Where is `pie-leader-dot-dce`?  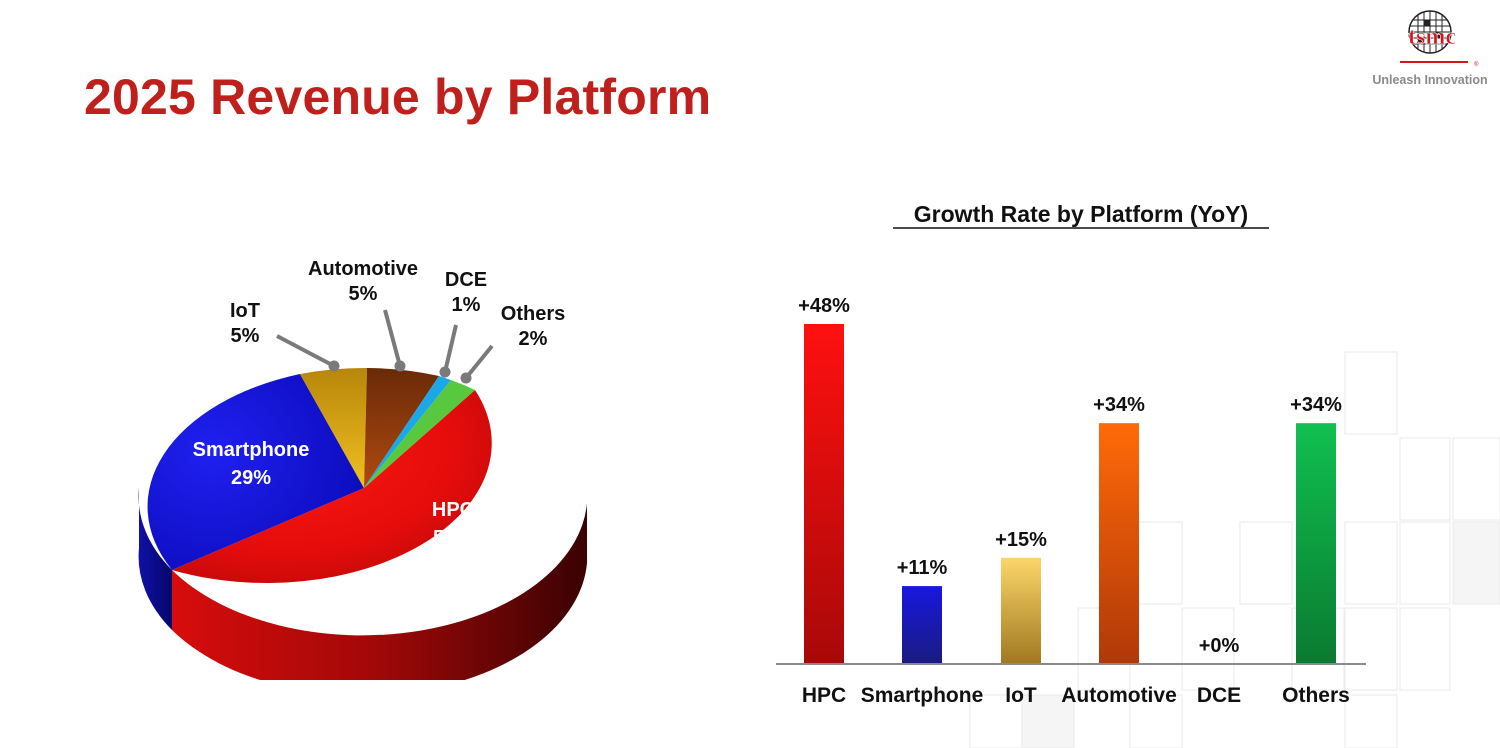
pie-leader-dot-dce is located at coordinates (445, 372).